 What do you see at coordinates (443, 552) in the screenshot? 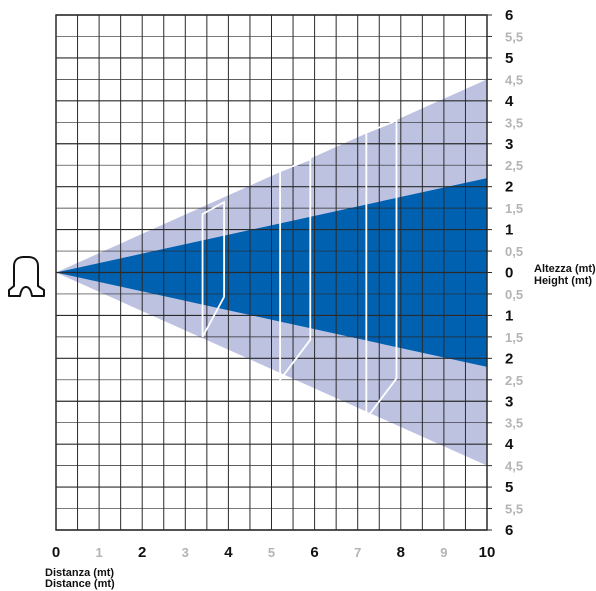
I see `x-tick-label: 9` at bounding box center [443, 552].